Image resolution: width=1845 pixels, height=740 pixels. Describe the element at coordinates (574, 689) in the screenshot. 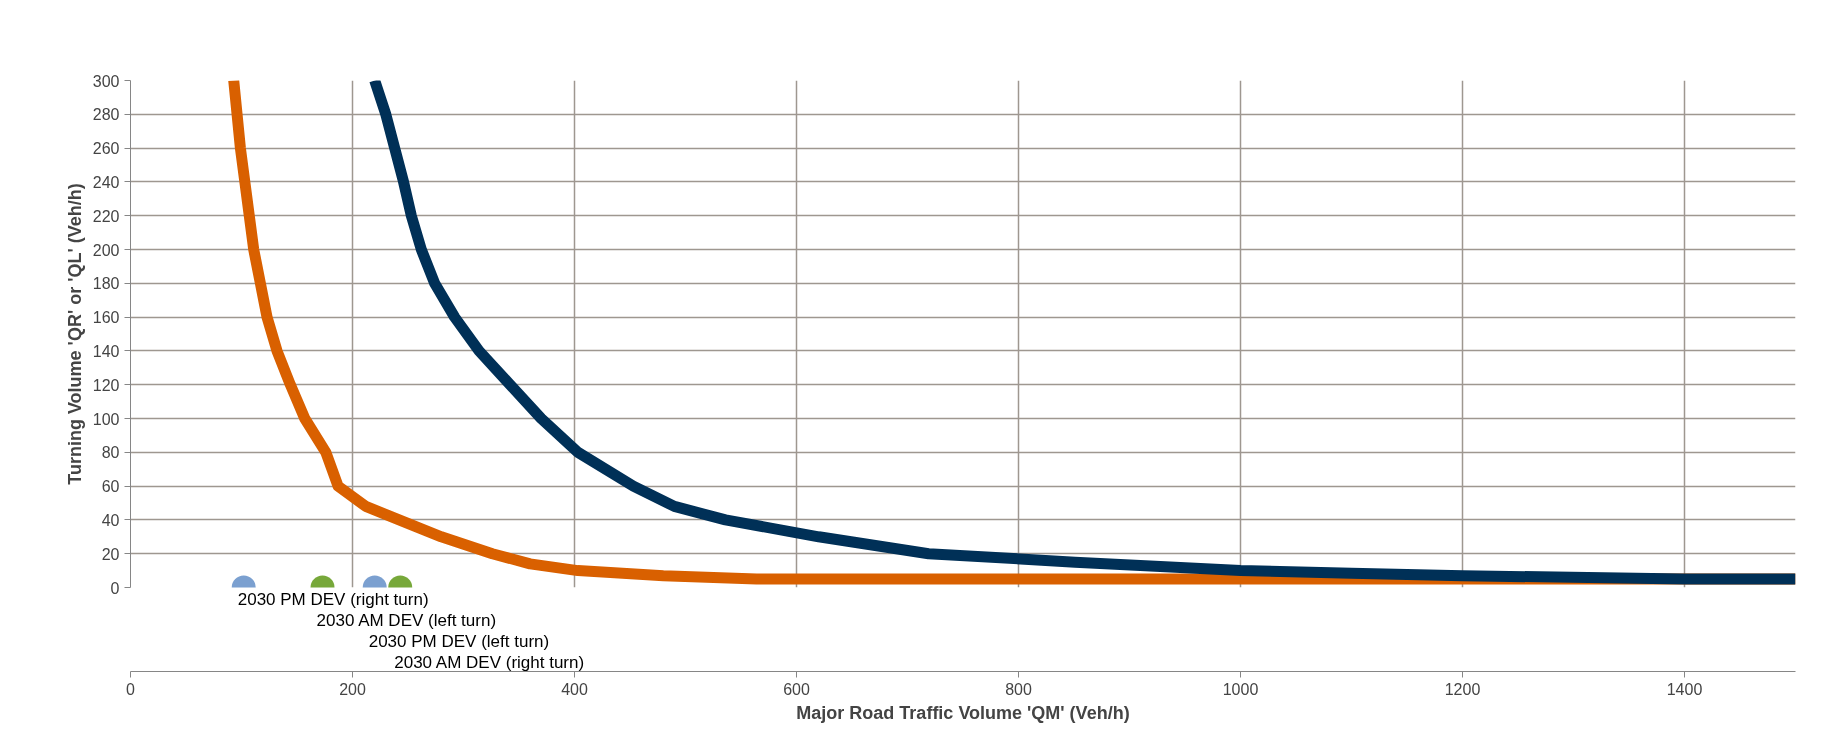

I see `x-tick-label: 400` at that location.